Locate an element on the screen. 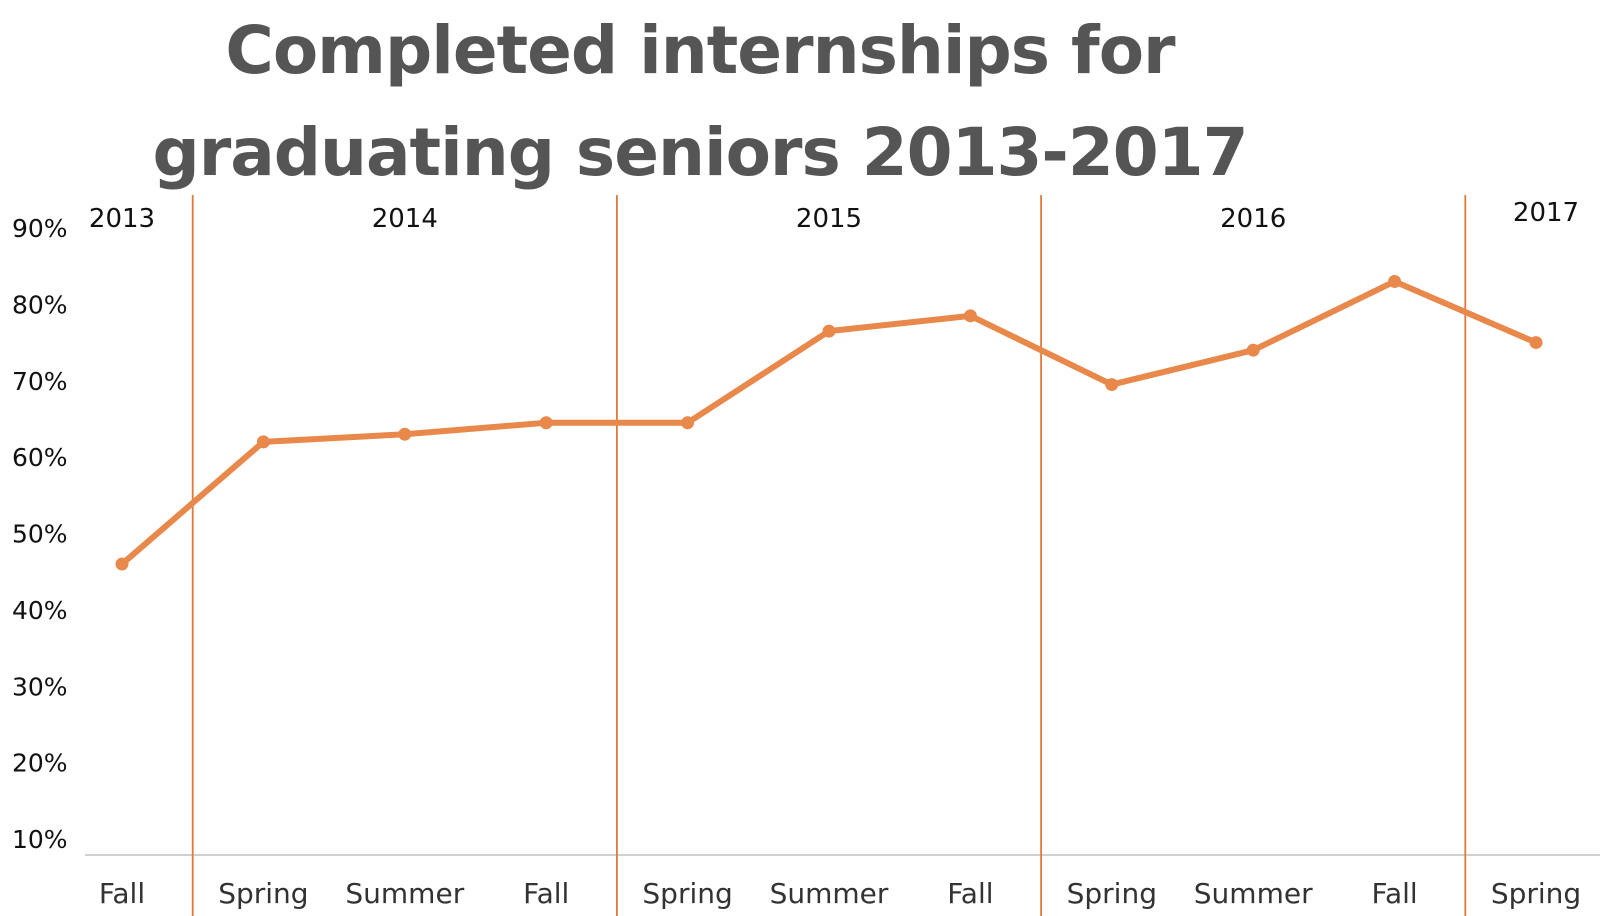 The image size is (1610, 916). year-label: 2013 is located at coordinates (122, 219).